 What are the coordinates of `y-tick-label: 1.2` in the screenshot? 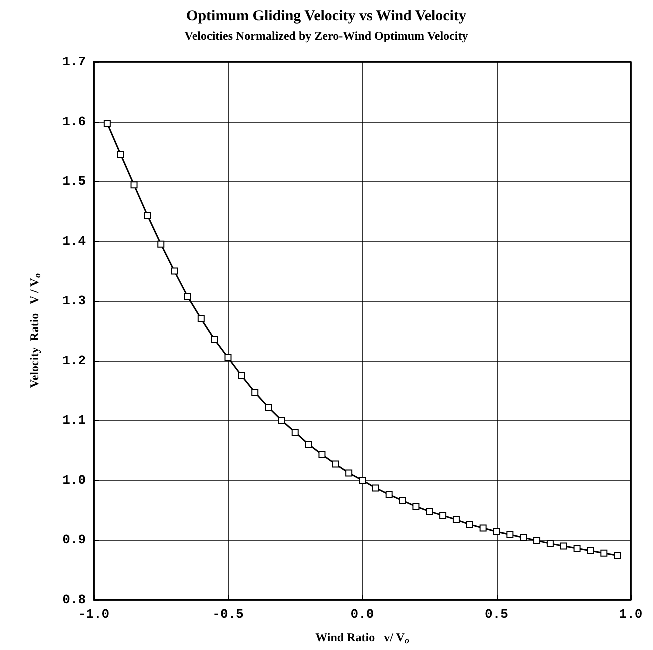 It's located at (74, 360).